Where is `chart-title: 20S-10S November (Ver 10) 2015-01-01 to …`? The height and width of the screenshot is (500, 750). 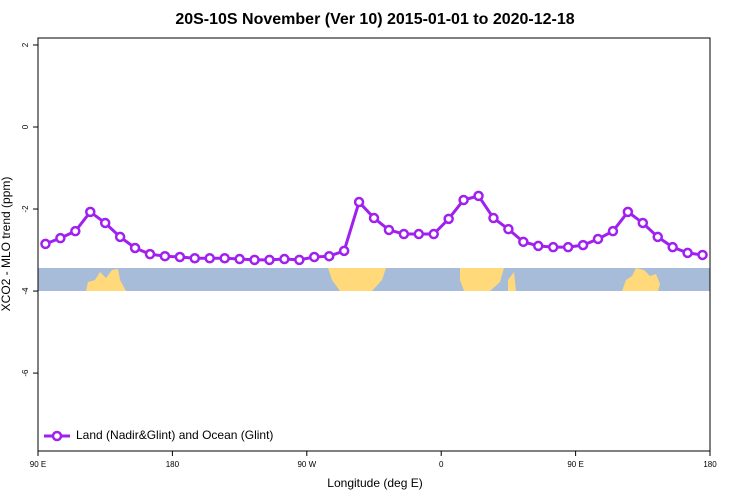
chart-title: 20S-10S November (Ver 10) 2015-01-01 to … is located at coordinates (374, 19).